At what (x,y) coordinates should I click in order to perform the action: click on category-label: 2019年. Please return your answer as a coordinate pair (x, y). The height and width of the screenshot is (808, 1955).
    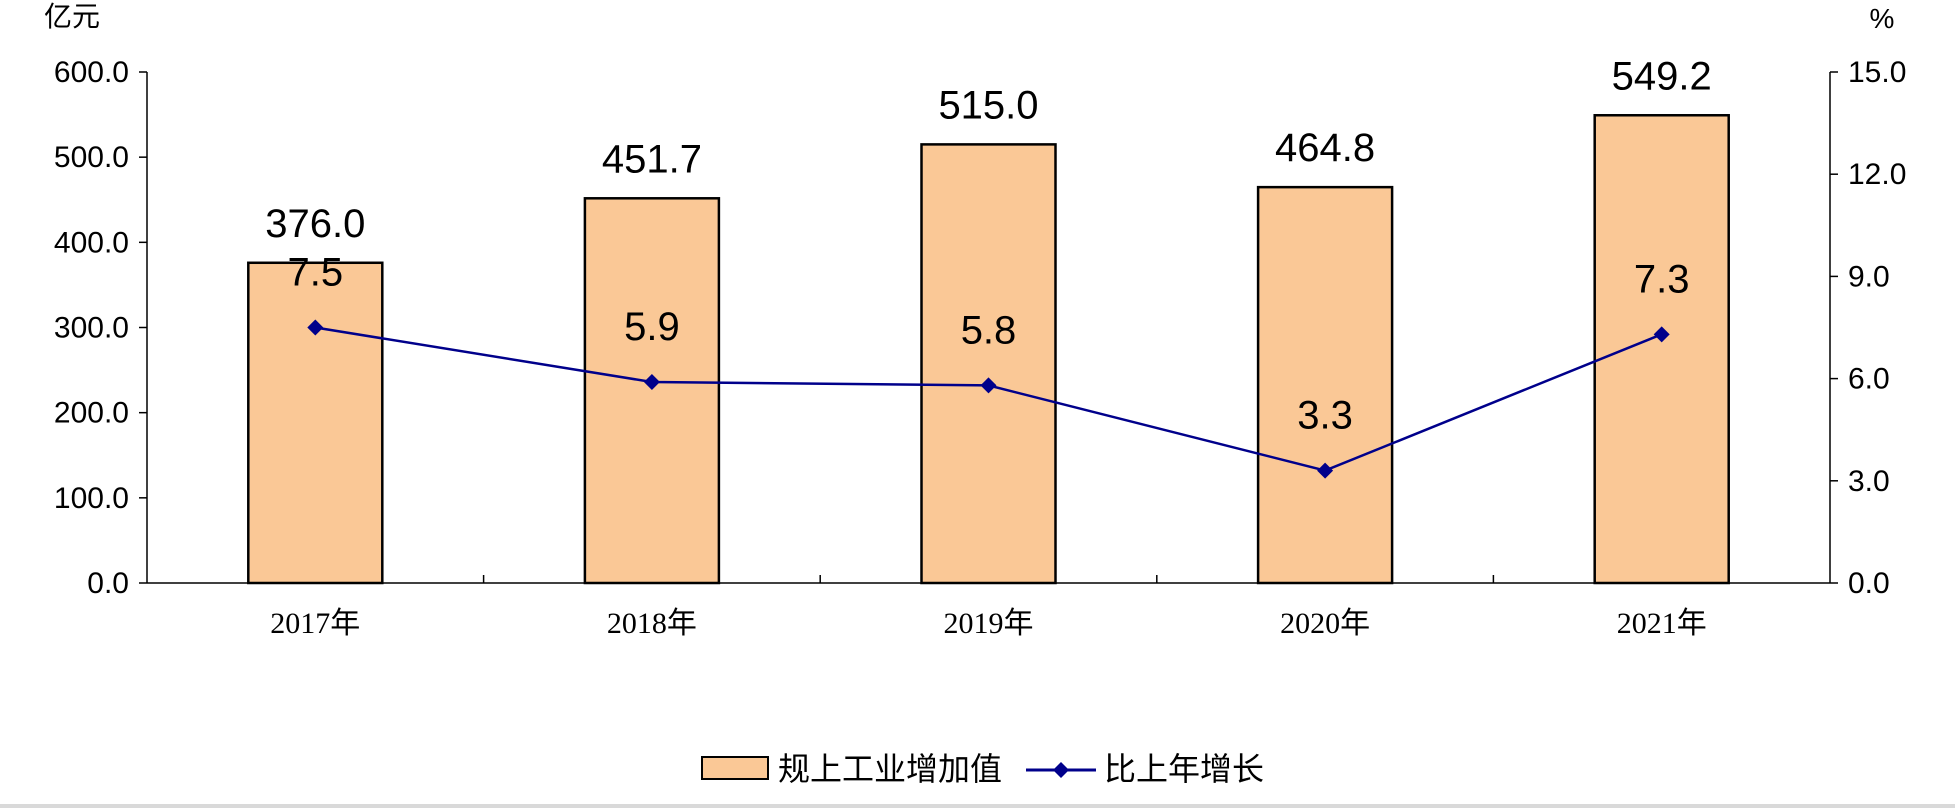
    Looking at the image, I should click on (989, 623).